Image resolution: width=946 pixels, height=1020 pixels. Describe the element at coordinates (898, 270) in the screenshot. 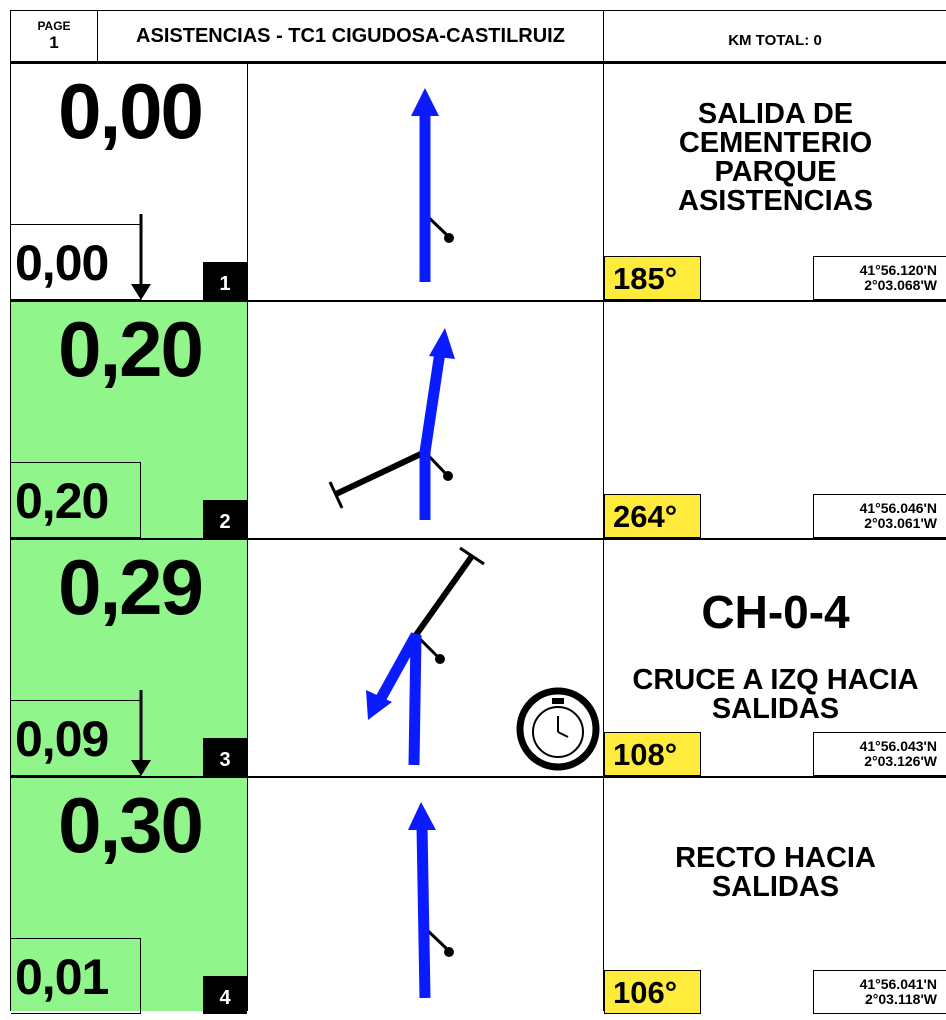

I see `text-line: 41°56.120'N` at that location.